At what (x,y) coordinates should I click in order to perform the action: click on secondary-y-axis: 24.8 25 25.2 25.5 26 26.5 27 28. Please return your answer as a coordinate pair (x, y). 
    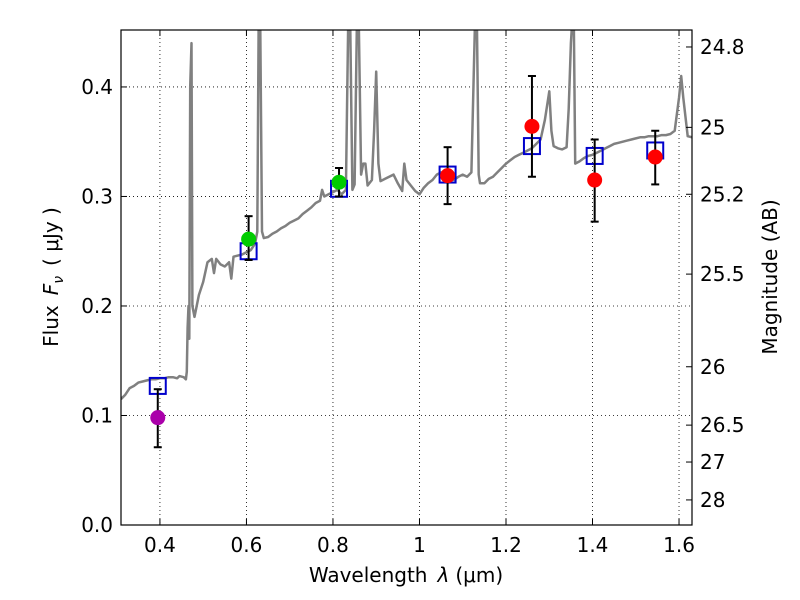
    Looking at the image, I should click on (715, 273).